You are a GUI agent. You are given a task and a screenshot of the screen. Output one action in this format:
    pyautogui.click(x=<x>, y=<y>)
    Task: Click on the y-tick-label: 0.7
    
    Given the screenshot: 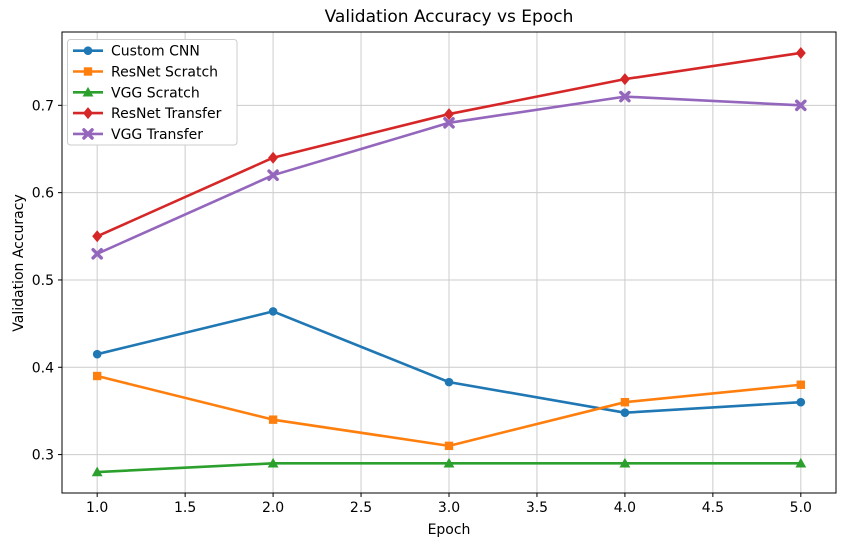 What is the action you would take?
    pyautogui.click(x=43, y=106)
    